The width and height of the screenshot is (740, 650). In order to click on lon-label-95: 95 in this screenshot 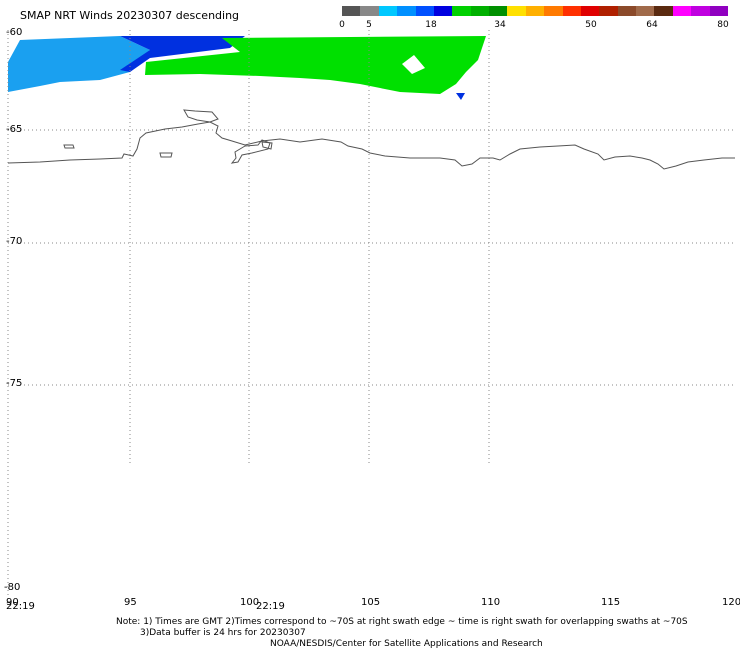, I will do `click(130, 602)`.